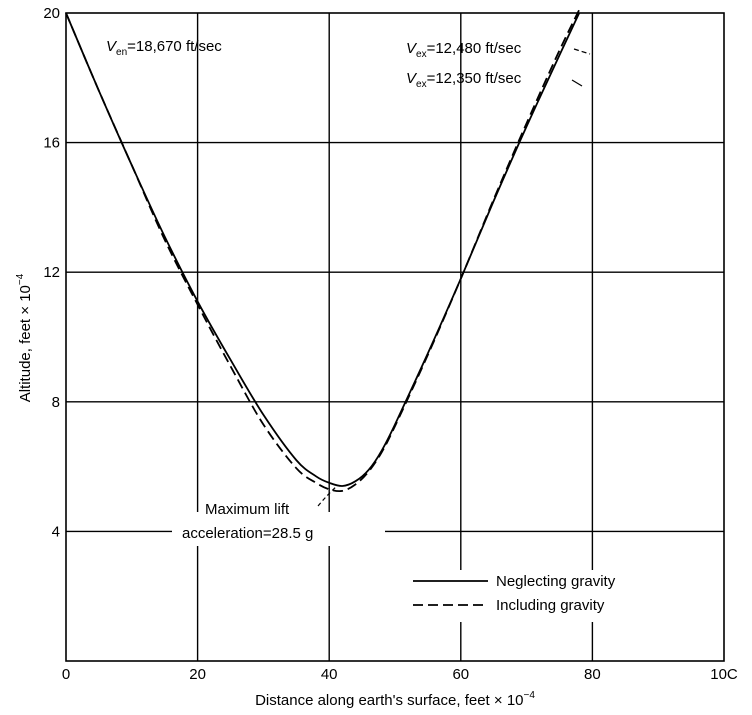 This screenshot has width=752, height=715. Describe the element at coordinates (460, 674) in the screenshot. I see `x-tick-label: 60` at that location.